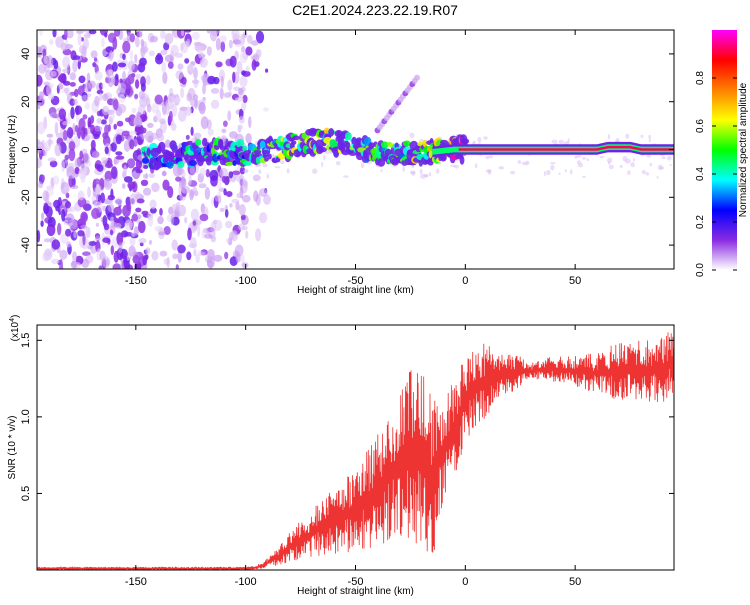  Describe the element at coordinates (26, 340) in the screenshot. I see `y-tick-label: 1.5` at that location.